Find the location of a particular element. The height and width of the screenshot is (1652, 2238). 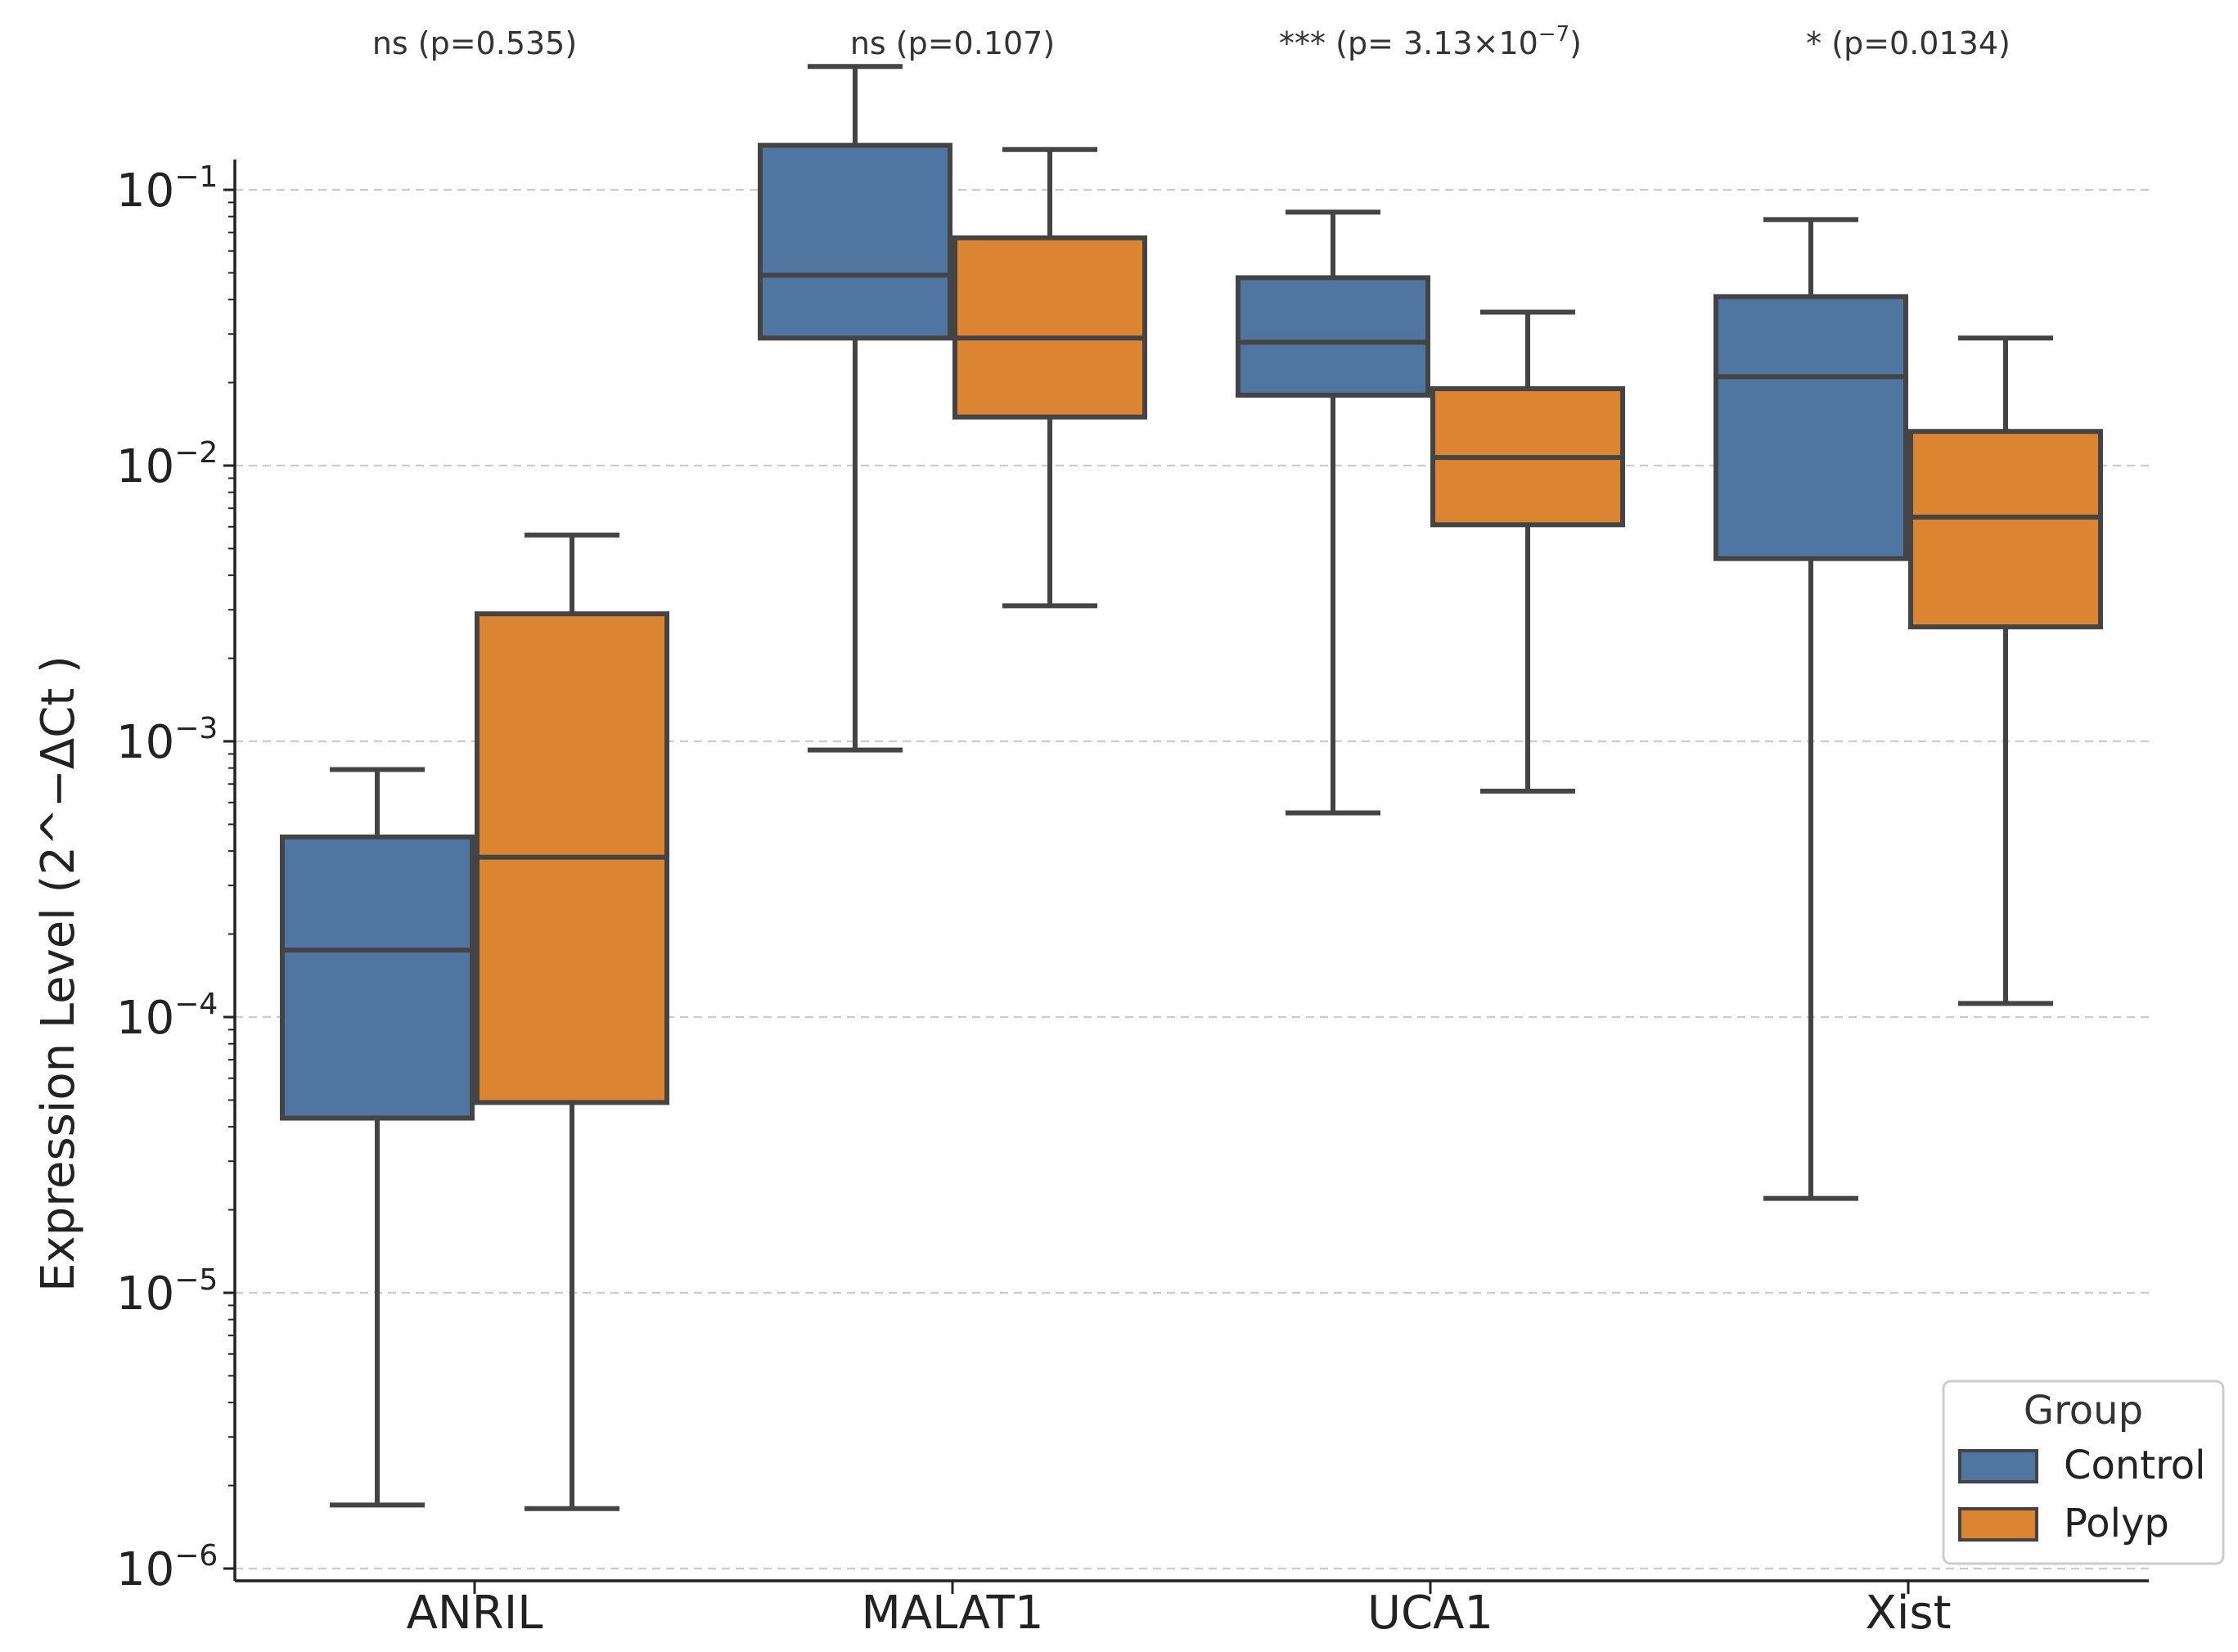

y-ticks: 10⁻⁶ 10⁻⁵ 10⁻⁴ 10⁻³ 10⁻² 10⁻¹ is located at coordinates (175, 878).